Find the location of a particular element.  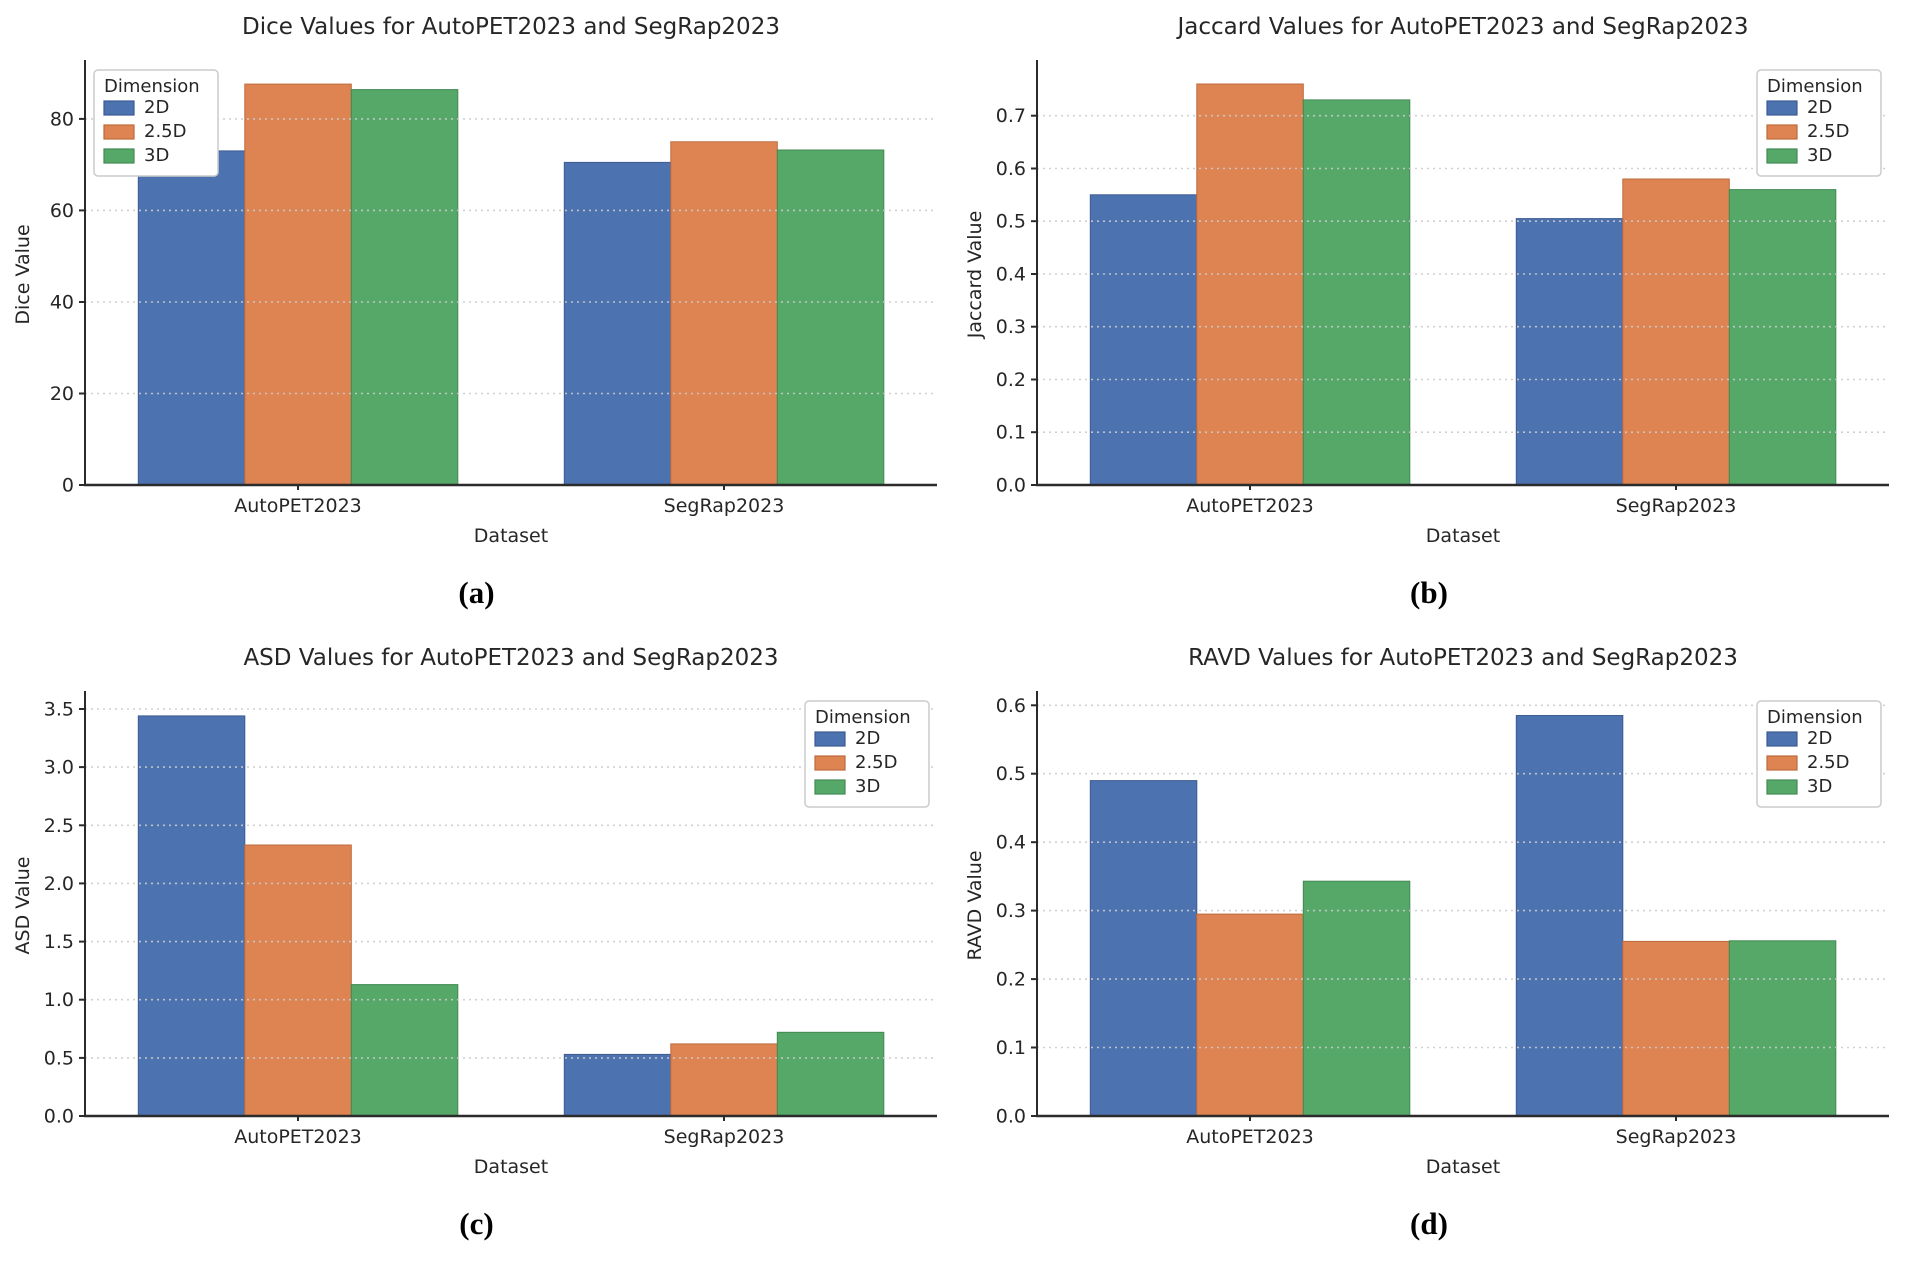

y-tick-label: 0.3 is located at coordinates (1011, 327).